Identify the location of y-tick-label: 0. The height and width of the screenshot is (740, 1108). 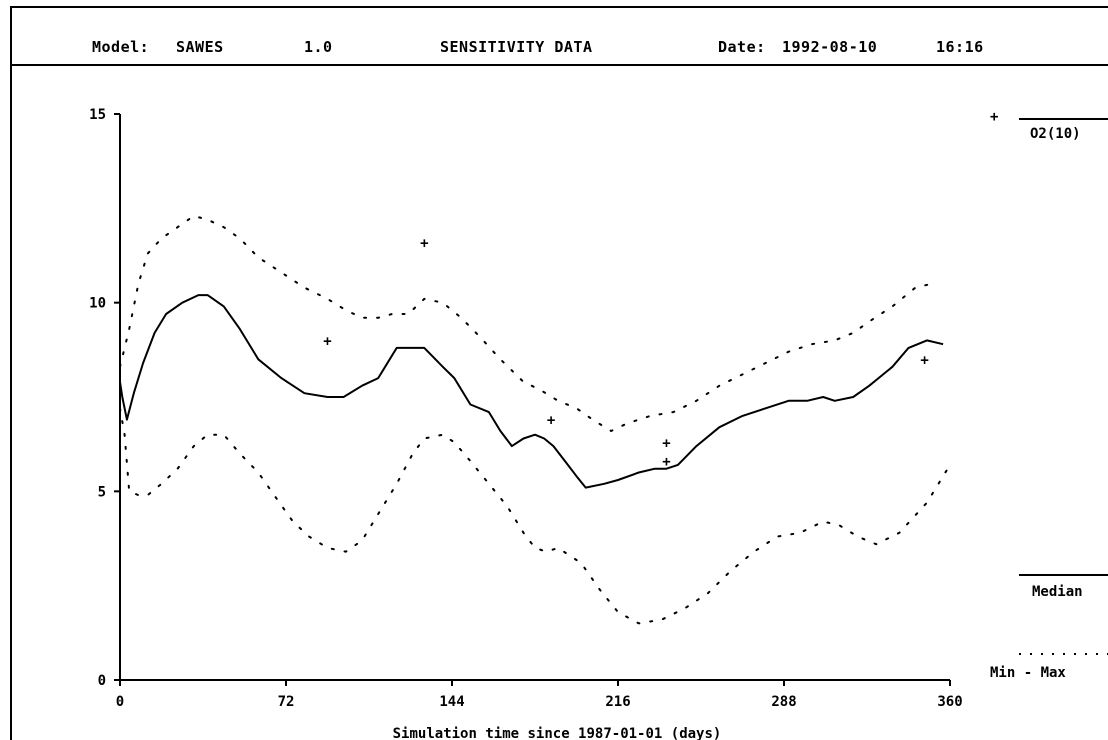
(102, 681).